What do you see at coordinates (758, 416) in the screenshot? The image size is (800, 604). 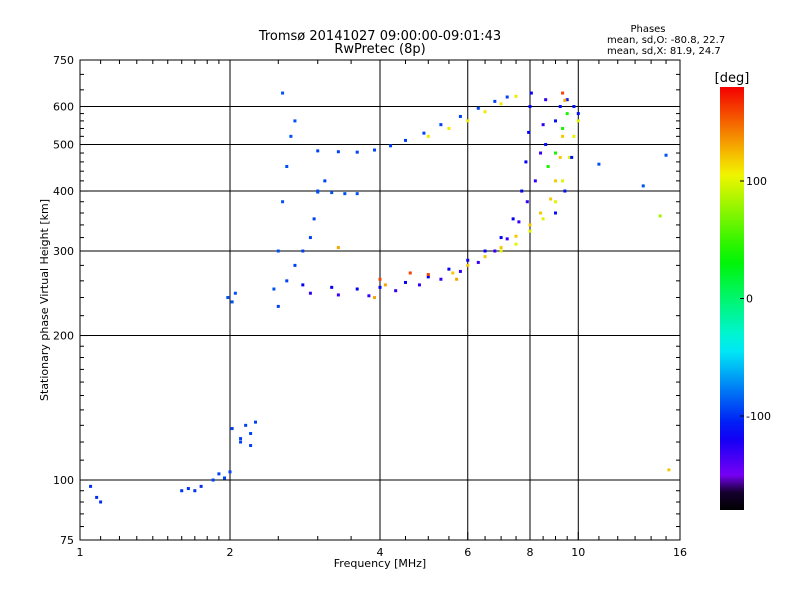 I see `colorbar-tick-label: -100` at bounding box center [758, 416].